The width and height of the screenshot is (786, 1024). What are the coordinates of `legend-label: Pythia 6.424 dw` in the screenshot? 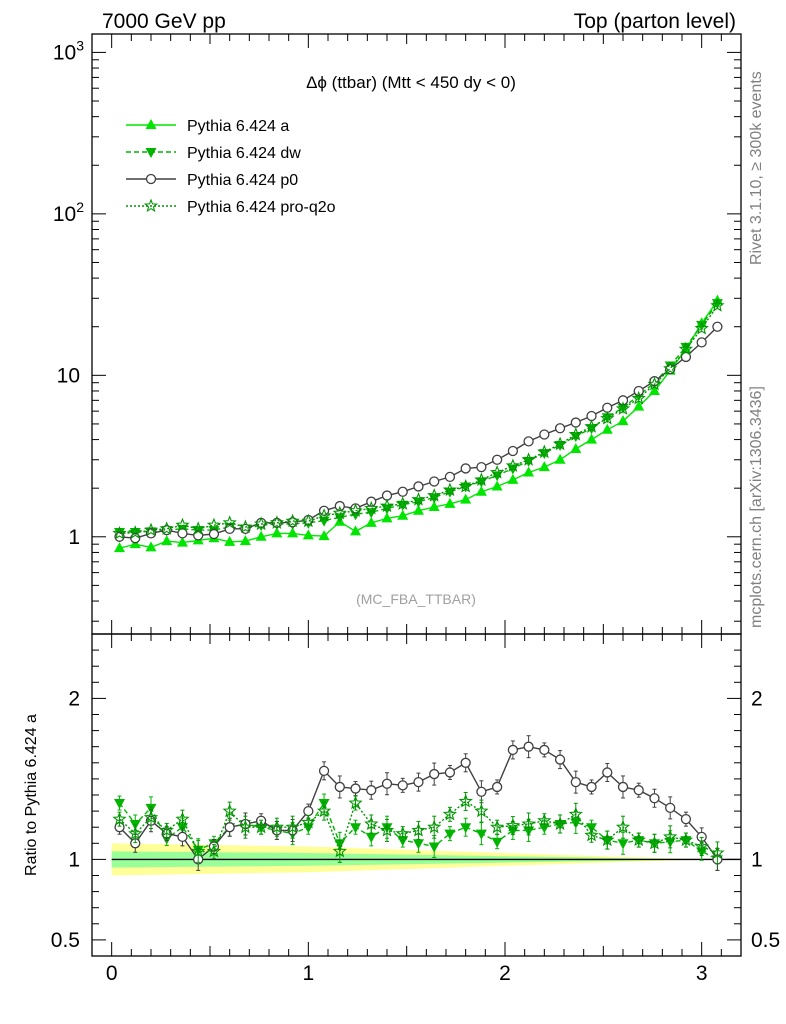 It's located at (244, 153).